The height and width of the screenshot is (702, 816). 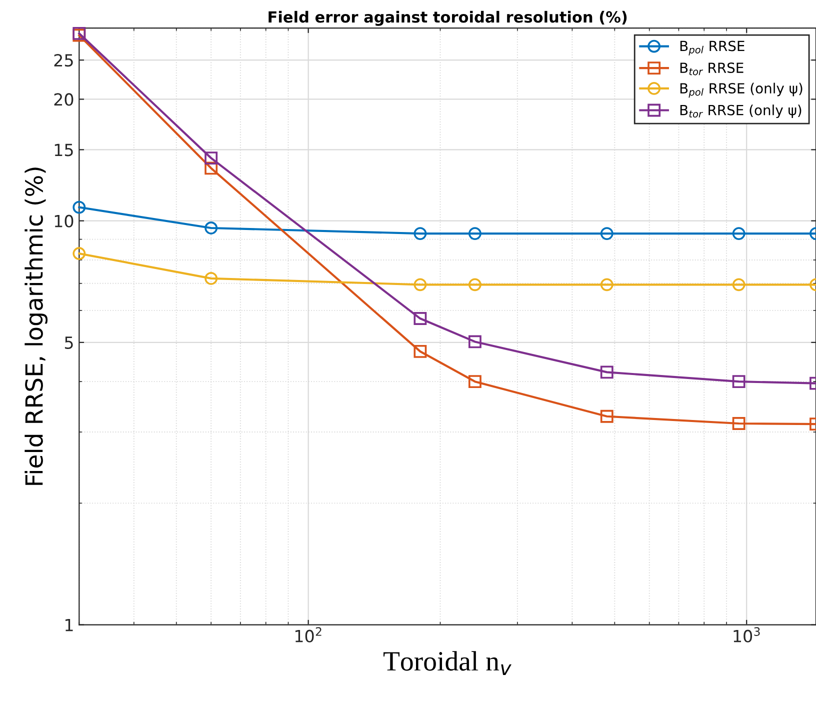 What do you see at coordinates (63, 60) in the screenshot?
I see `y-tick-label: 25` at bounding box center [63, 60].